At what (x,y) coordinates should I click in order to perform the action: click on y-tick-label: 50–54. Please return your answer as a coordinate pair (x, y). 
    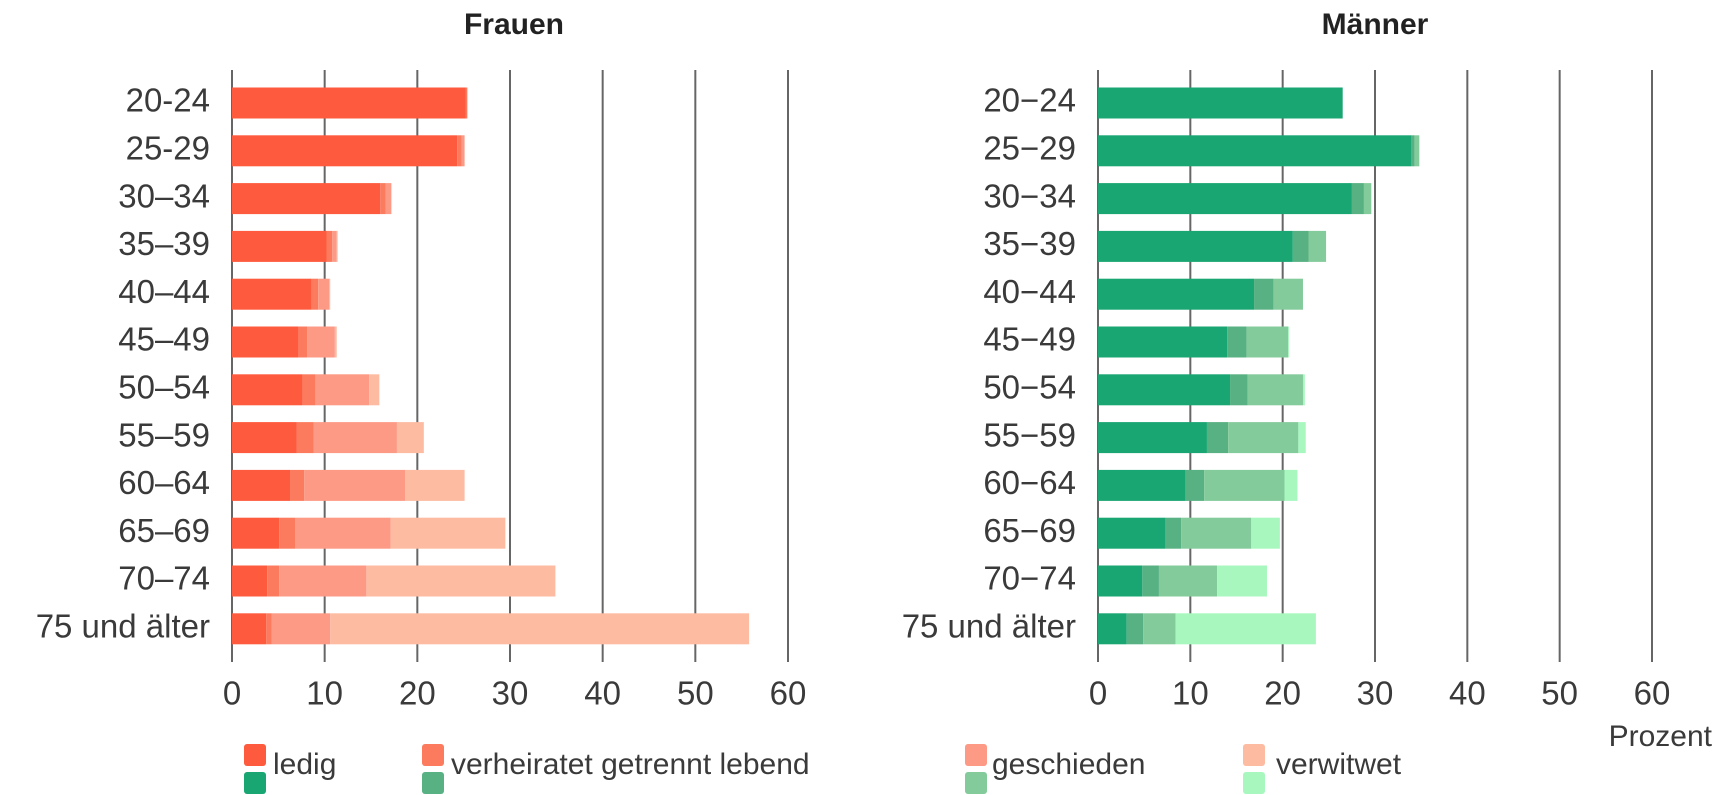
    Looking at the image, I should click on (164, 387).